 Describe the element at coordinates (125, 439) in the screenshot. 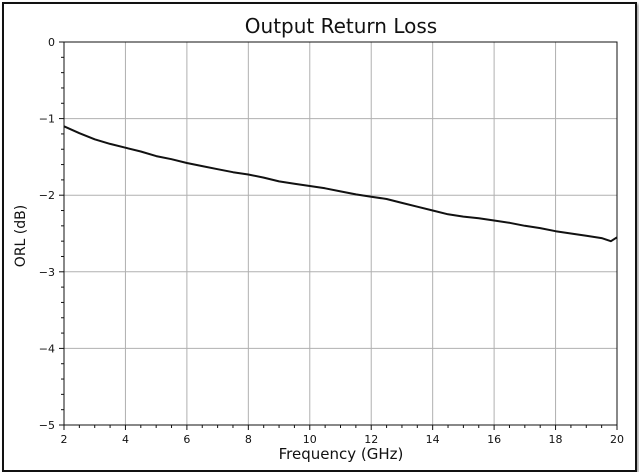

I see `x-tick-label: 4` at that location.